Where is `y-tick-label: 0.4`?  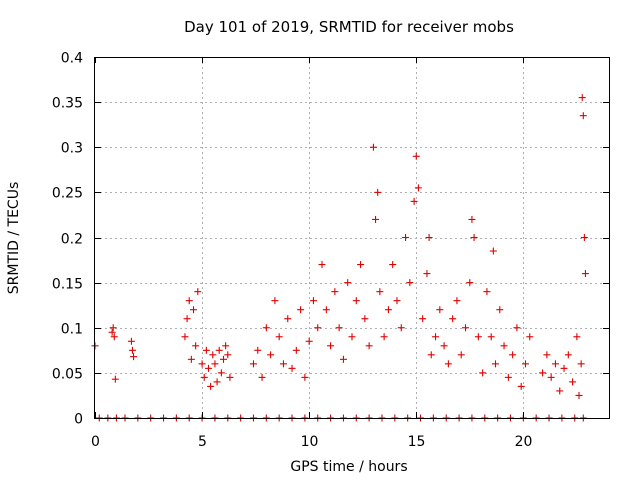
y-tick-label: 0.4 is located at coordinates (72, 59).